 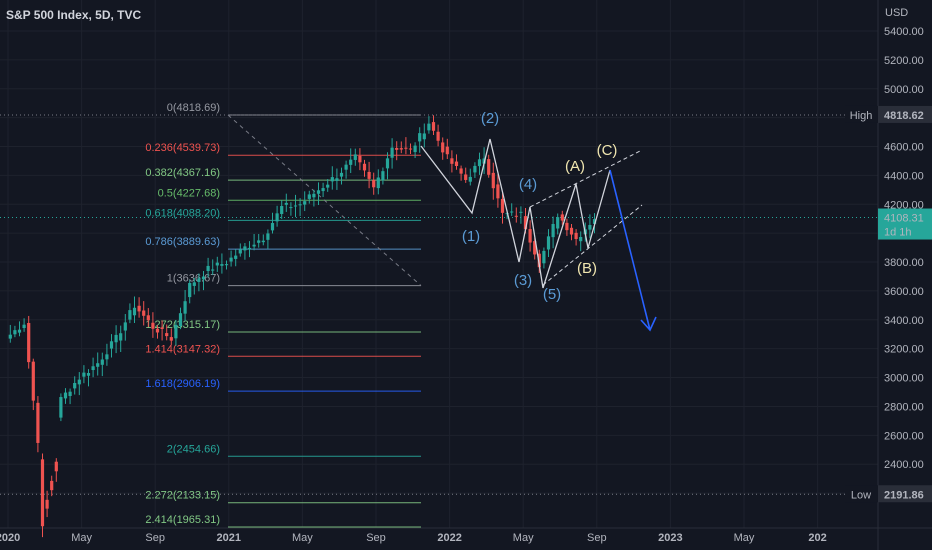 What do you see at coordinates (523, 280) in the screenshot?
I see `wave-label: (3)` at bounding box center [523, 280].